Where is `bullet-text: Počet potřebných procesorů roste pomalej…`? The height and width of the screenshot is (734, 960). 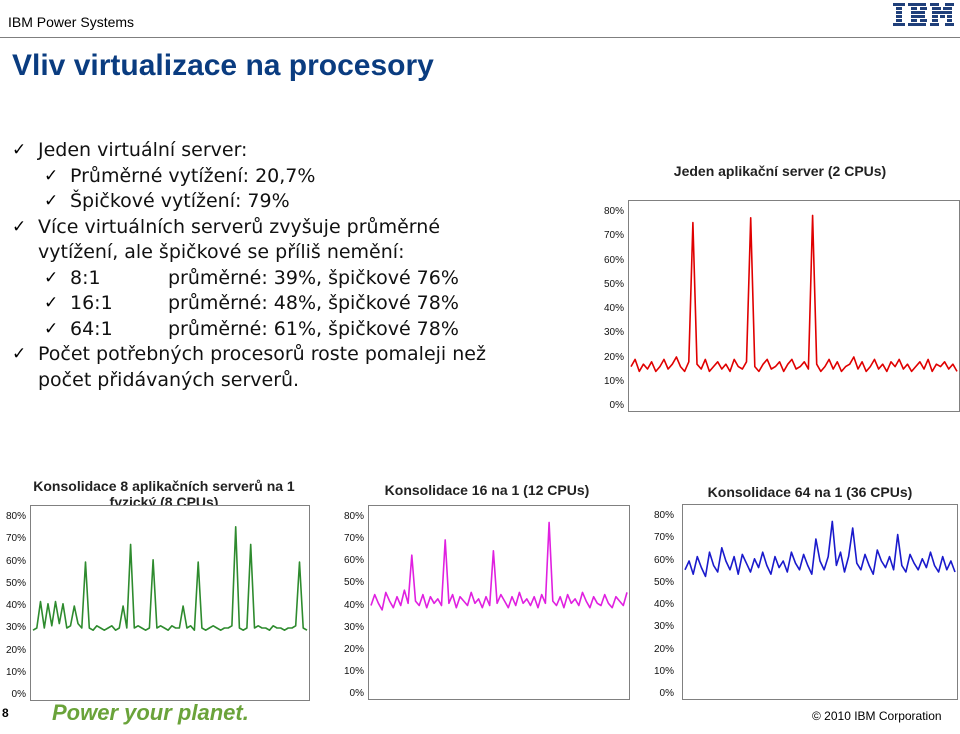 bullet-text: Počet potřebných procesorů roste pomalej… is located at coordinates (262, 354).